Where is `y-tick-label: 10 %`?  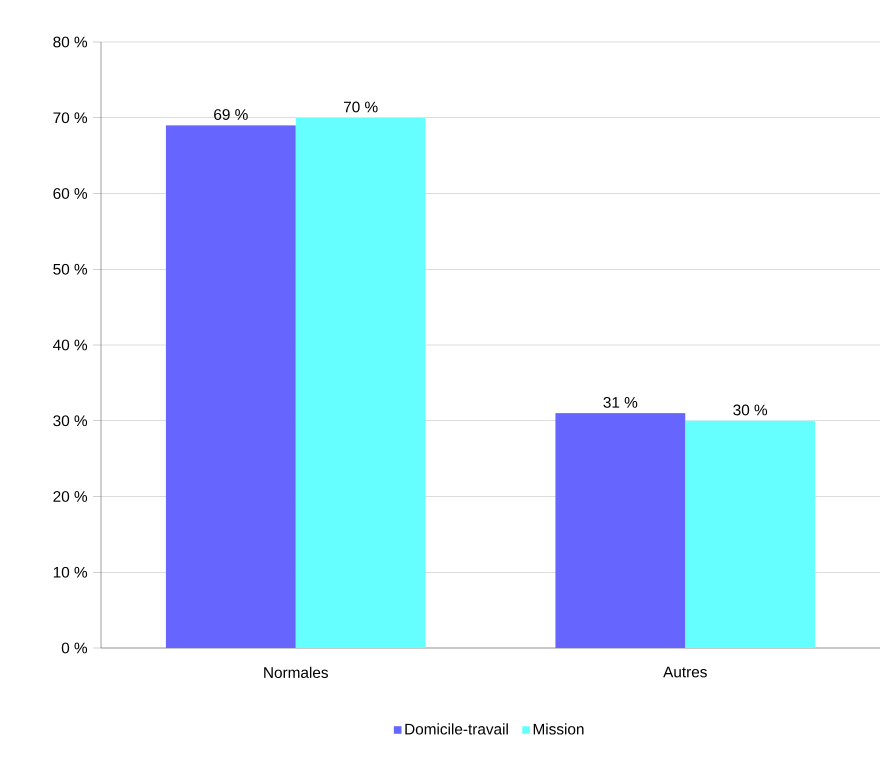
y-tick-label: 10 % is located at coordinates (71, 572).